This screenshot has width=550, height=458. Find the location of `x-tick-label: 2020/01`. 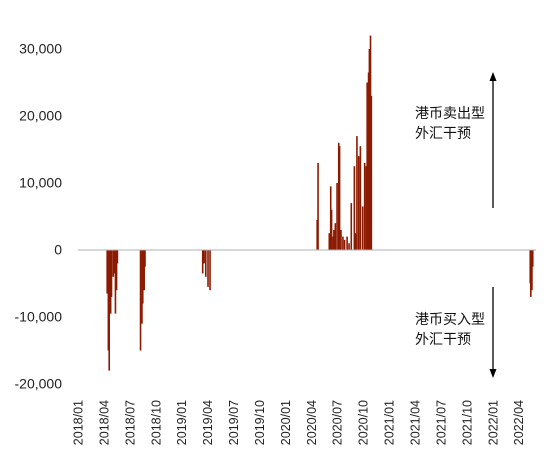

x-tick-label: 2020/01 is located at coordinates (286, 422).